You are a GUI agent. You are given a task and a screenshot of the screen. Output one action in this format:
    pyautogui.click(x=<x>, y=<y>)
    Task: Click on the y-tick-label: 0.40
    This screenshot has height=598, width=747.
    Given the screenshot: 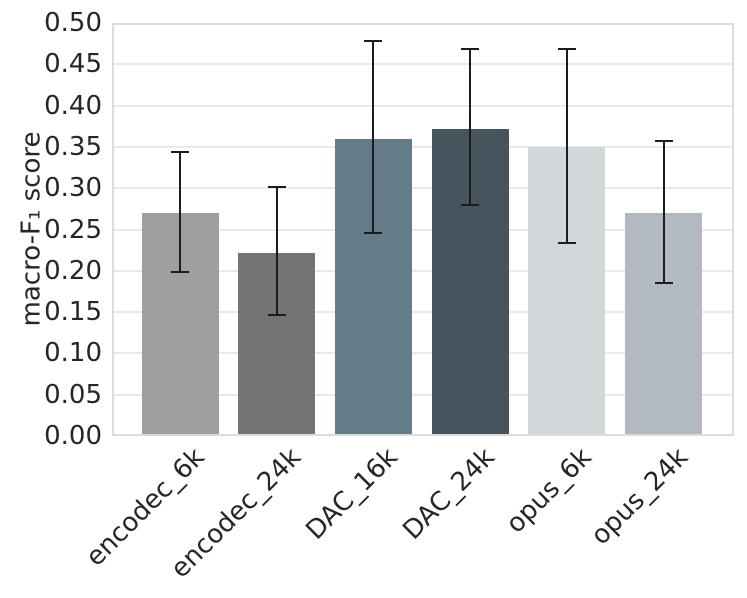 What is the action you would take?
    pyautogui.click(x=73, y=105)
    